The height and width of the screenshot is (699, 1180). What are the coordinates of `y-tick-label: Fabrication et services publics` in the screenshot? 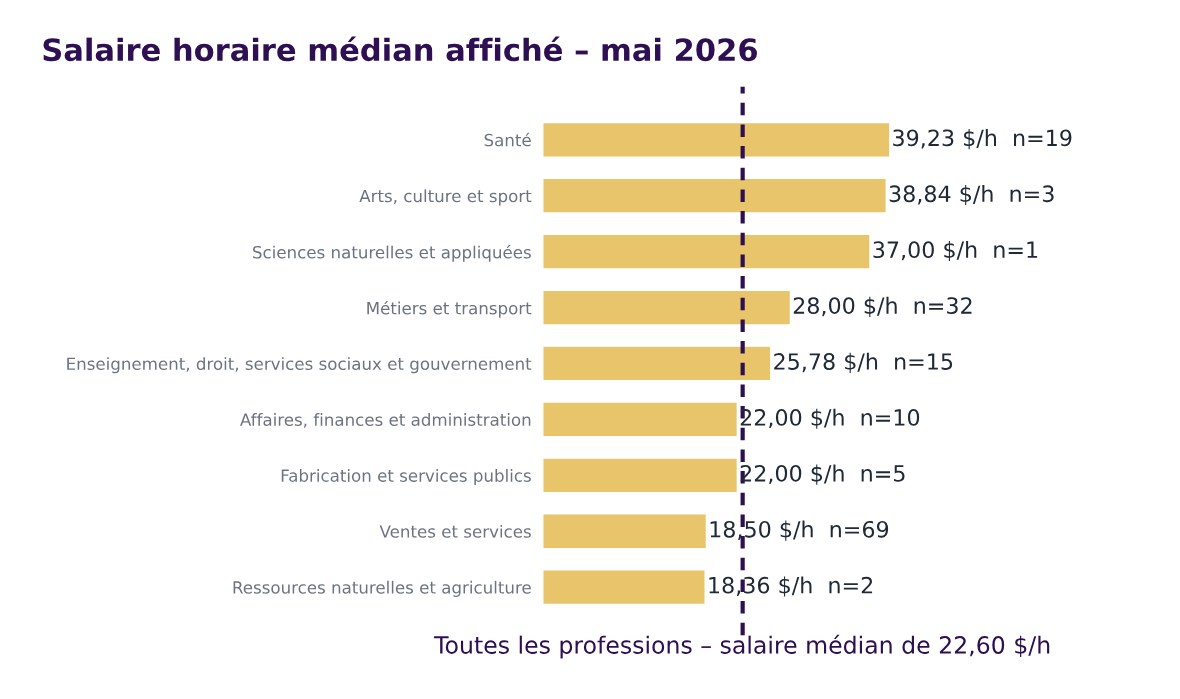 It's located at (406, 477).